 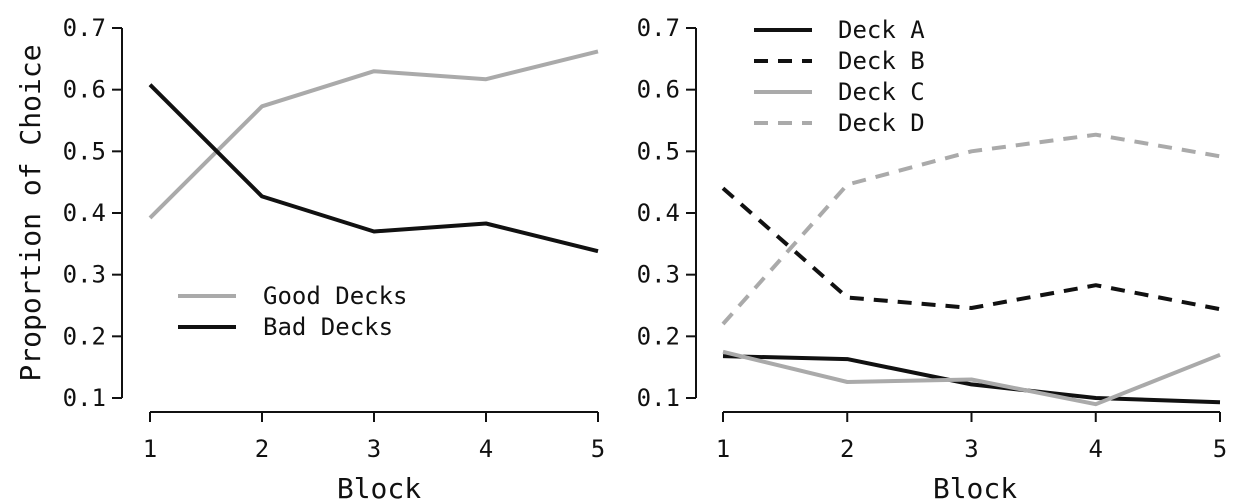 I want to click on series-line-deck-c, so click(x=971, y=378).